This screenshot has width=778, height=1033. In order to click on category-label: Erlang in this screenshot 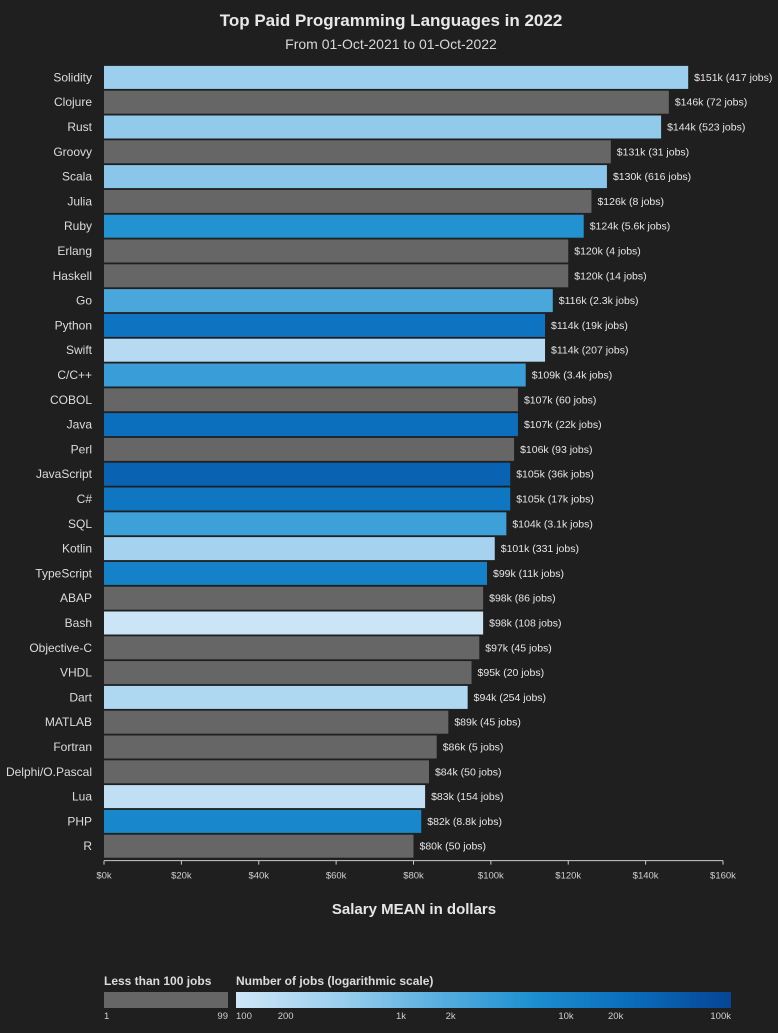, I will do `click(74, 251)`.